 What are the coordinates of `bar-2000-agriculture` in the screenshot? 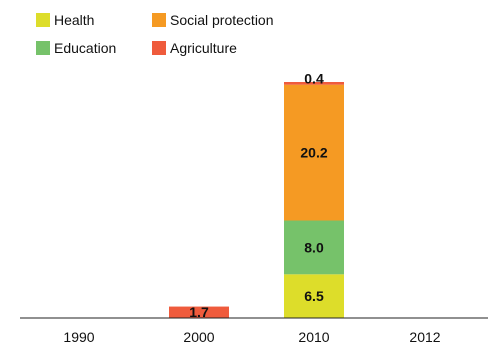 It's located at (199, 312).